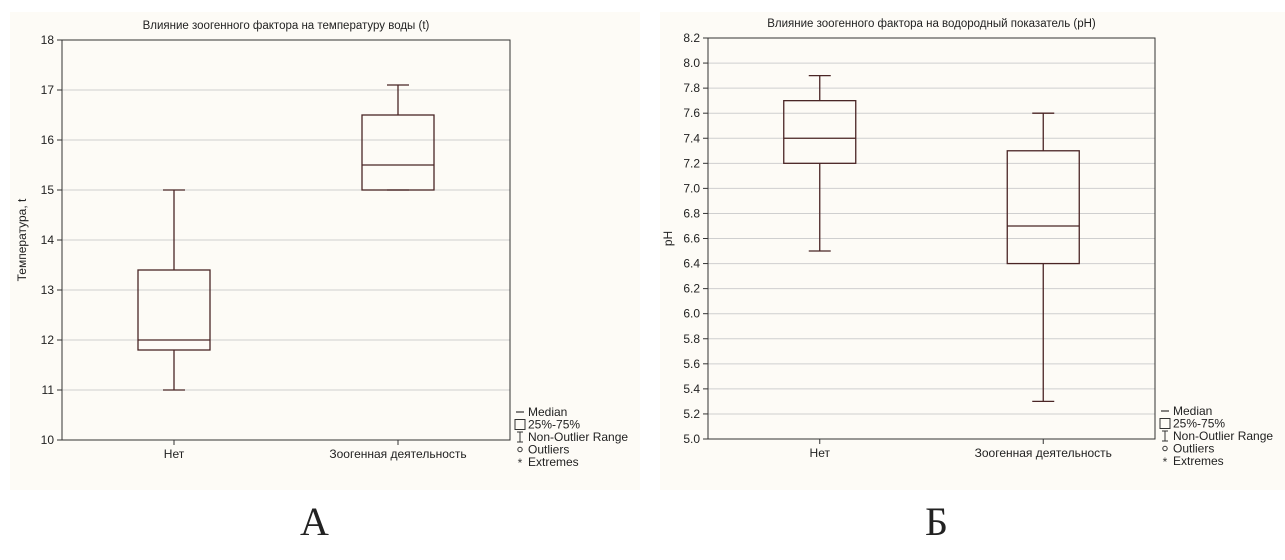  Describe the element at coordinates (48, 40) in the screenshot. I see `chart-a-ytick-label: 18` at that location.